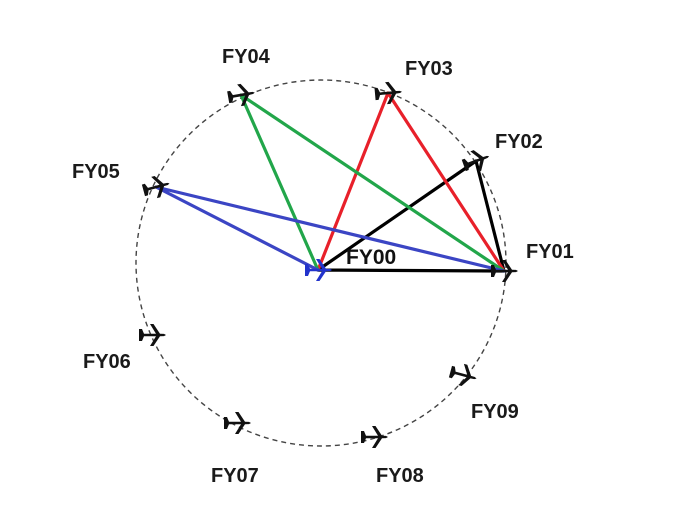  What do you see at coordinates (318, 270) in the screenshot?
I see `leader-airplane-icon` at bounding box center [318, 270].